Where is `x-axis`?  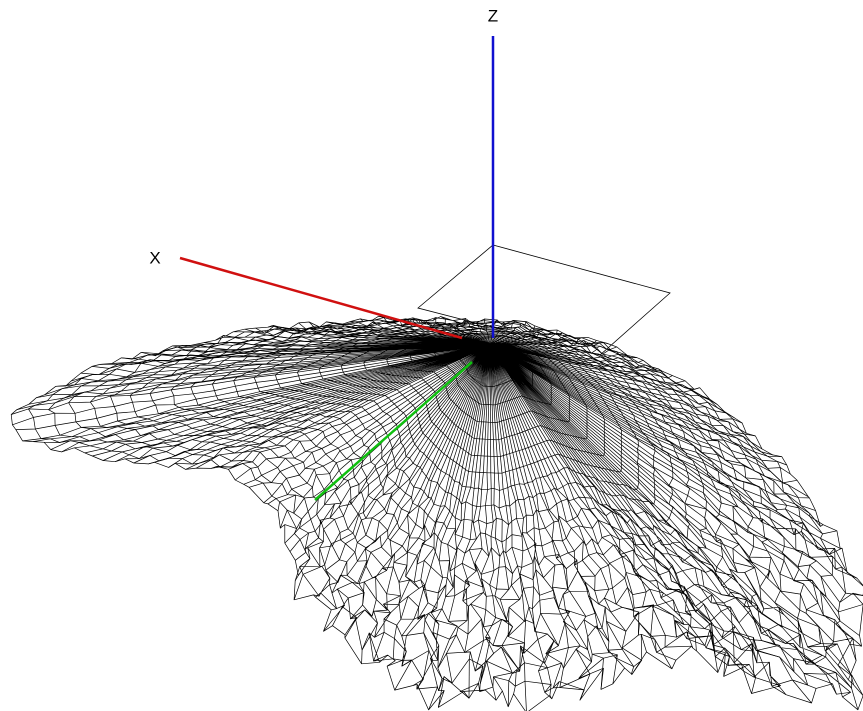 x-axis is located at coordinates (321, 298).